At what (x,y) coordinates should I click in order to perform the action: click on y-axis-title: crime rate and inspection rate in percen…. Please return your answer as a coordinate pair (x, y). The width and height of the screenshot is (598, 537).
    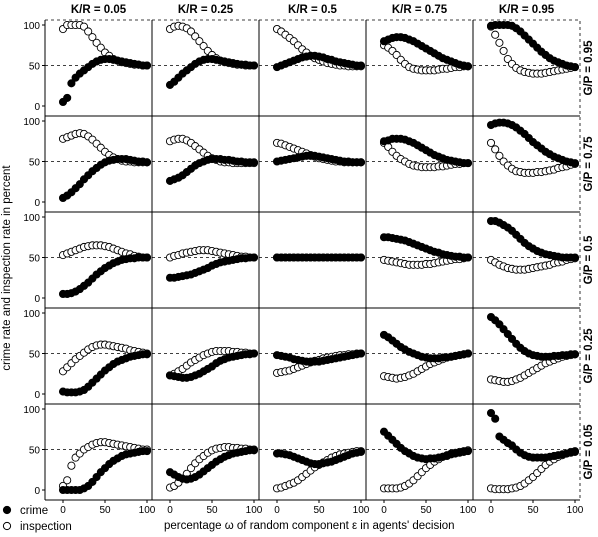
    Looking at the image, I should click on (7, 268).